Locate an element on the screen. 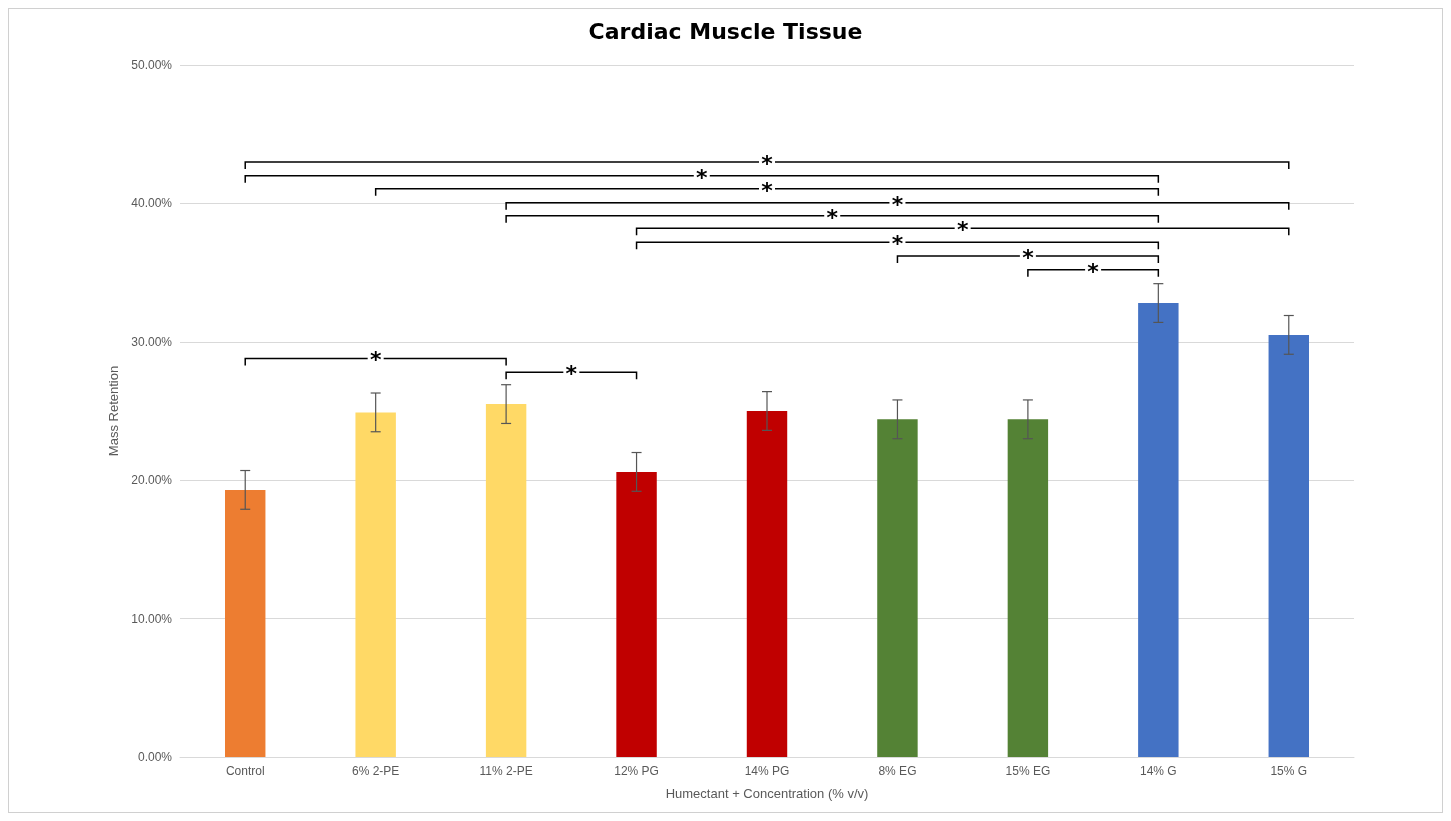  x-tick-label: 11% 2-PE is located at coordinates (506, 771).